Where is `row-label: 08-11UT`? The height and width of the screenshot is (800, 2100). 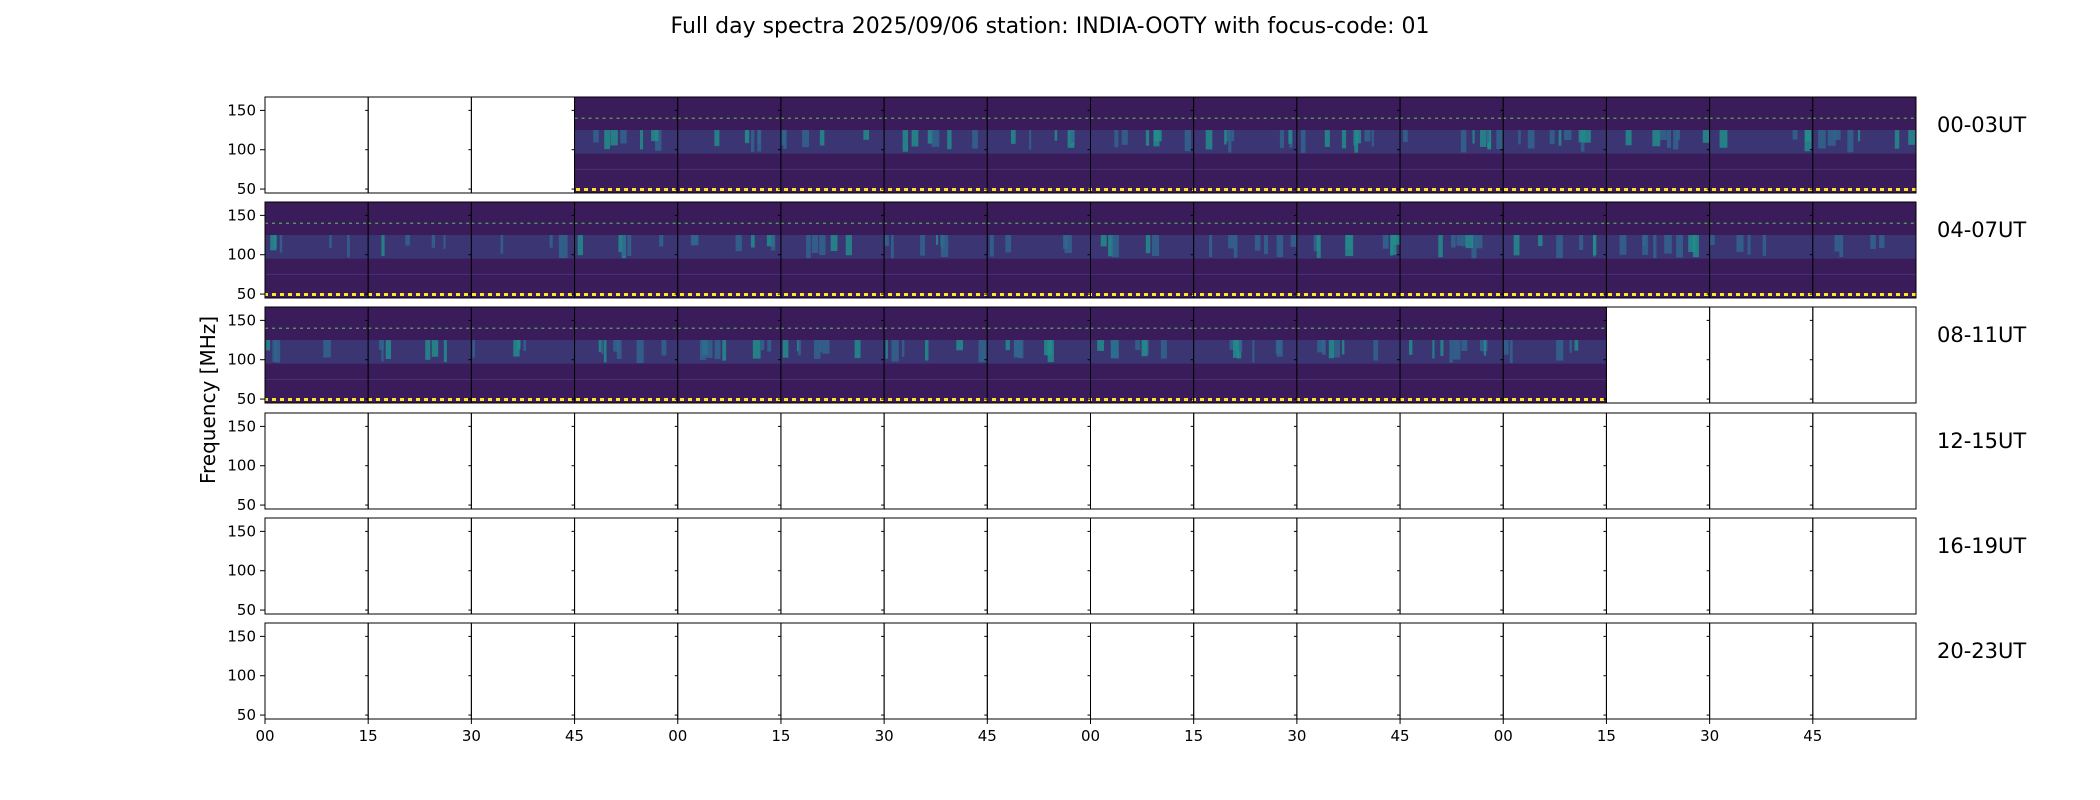
row-label: 08-11UT is located at coordinates (1981, 335).